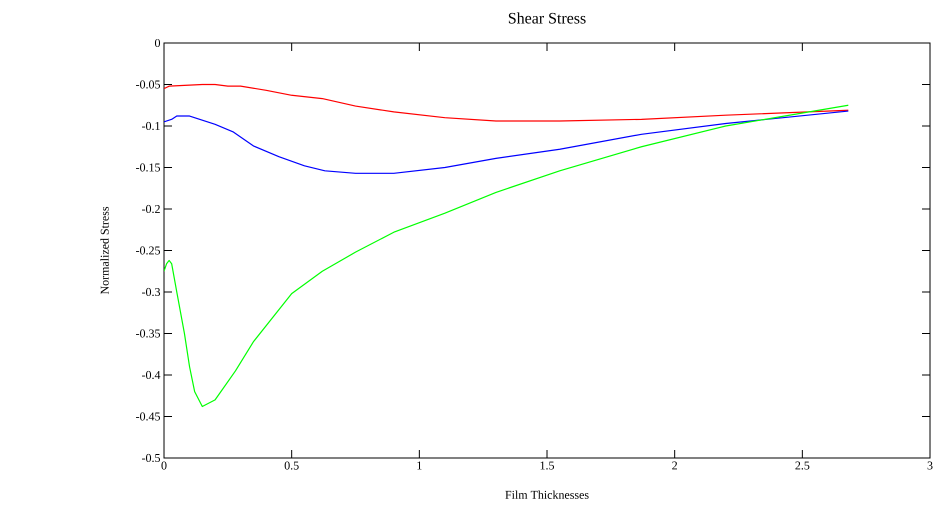  I want to click on y-tick-label: -0.05, so click(148, 84).